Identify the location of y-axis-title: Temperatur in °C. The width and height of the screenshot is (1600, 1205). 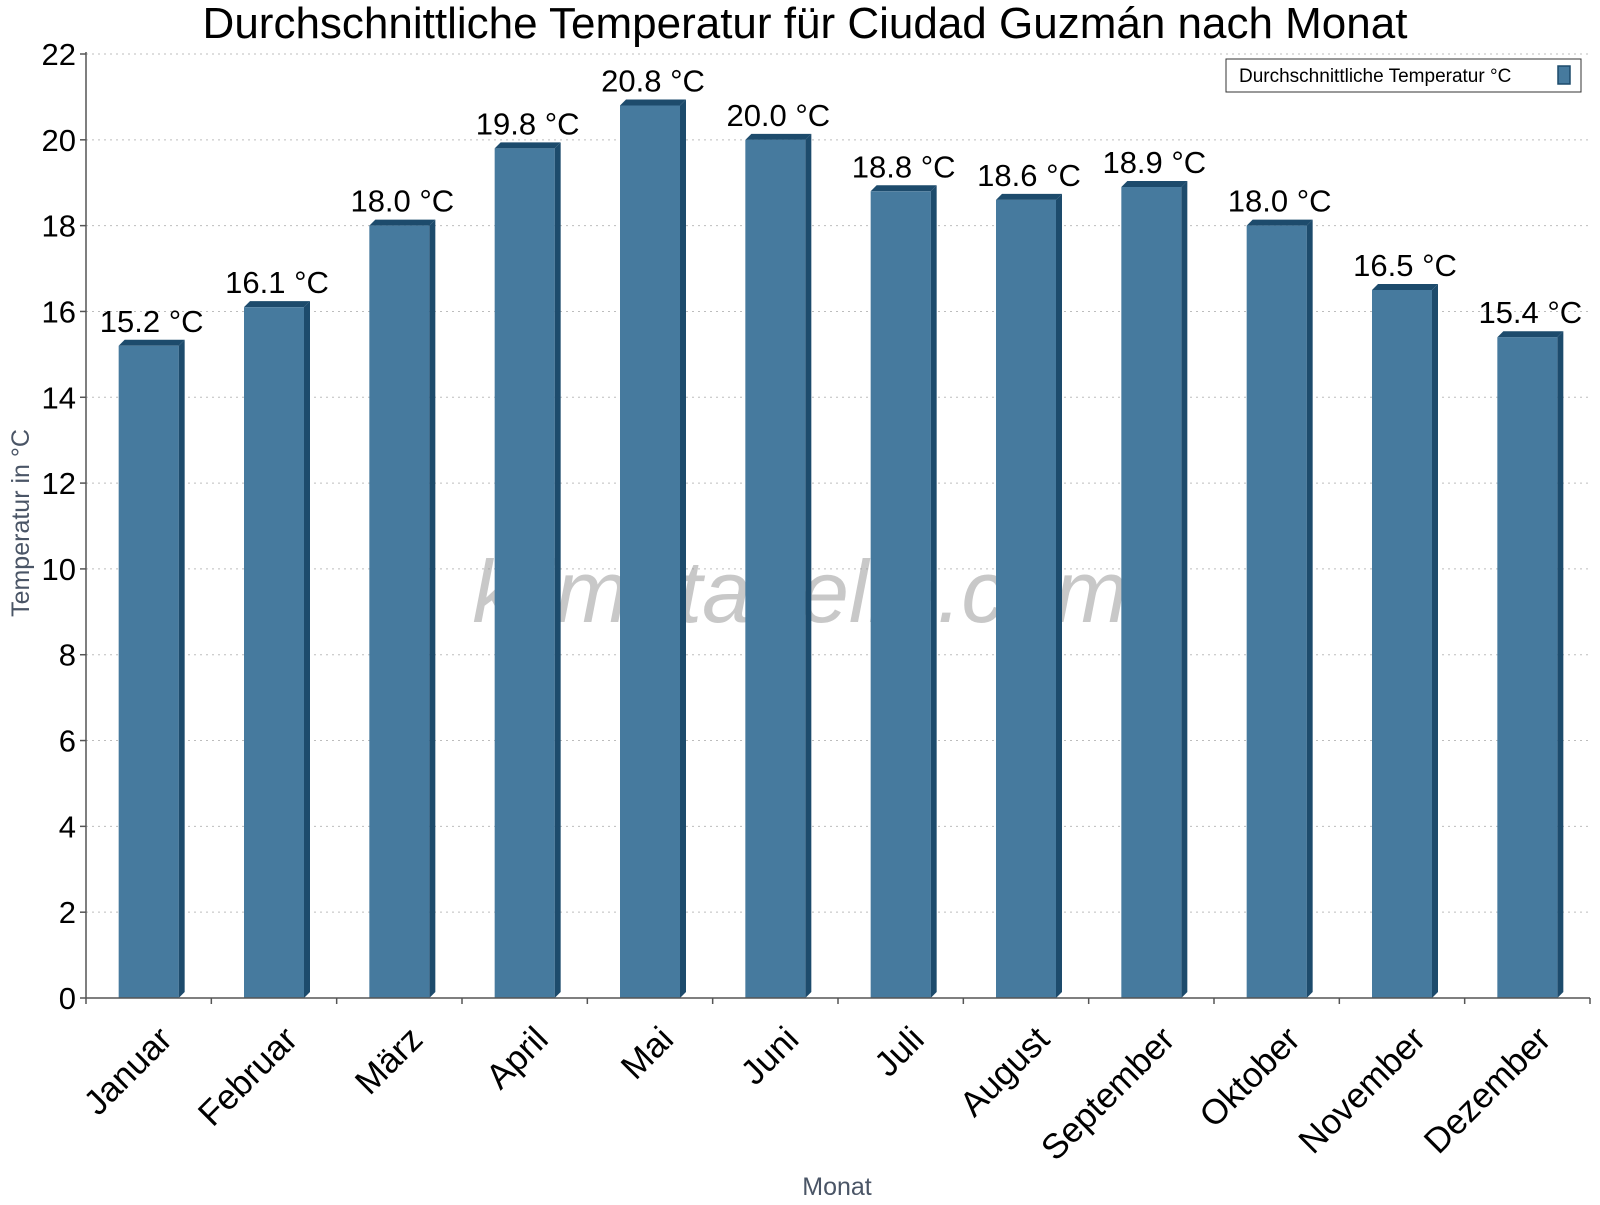
(21, 523).